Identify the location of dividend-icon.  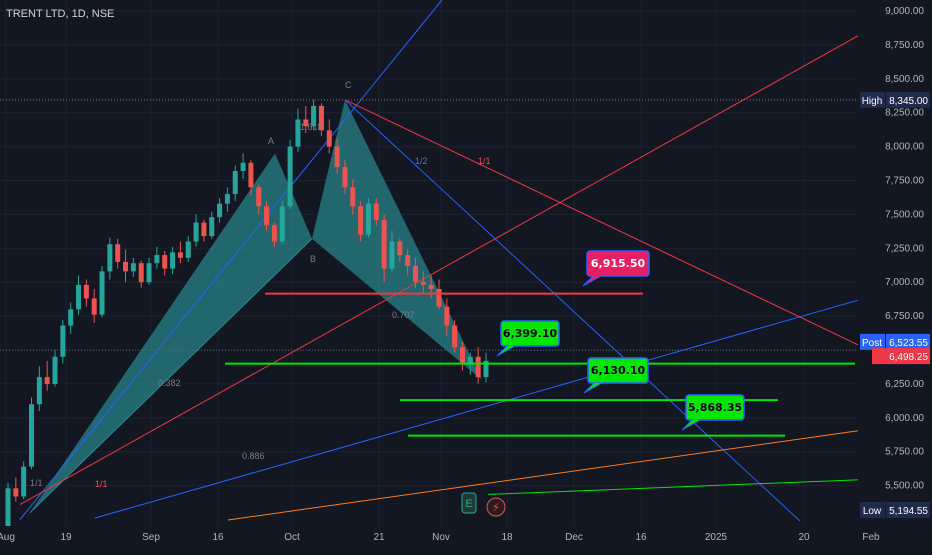
(496, 507).